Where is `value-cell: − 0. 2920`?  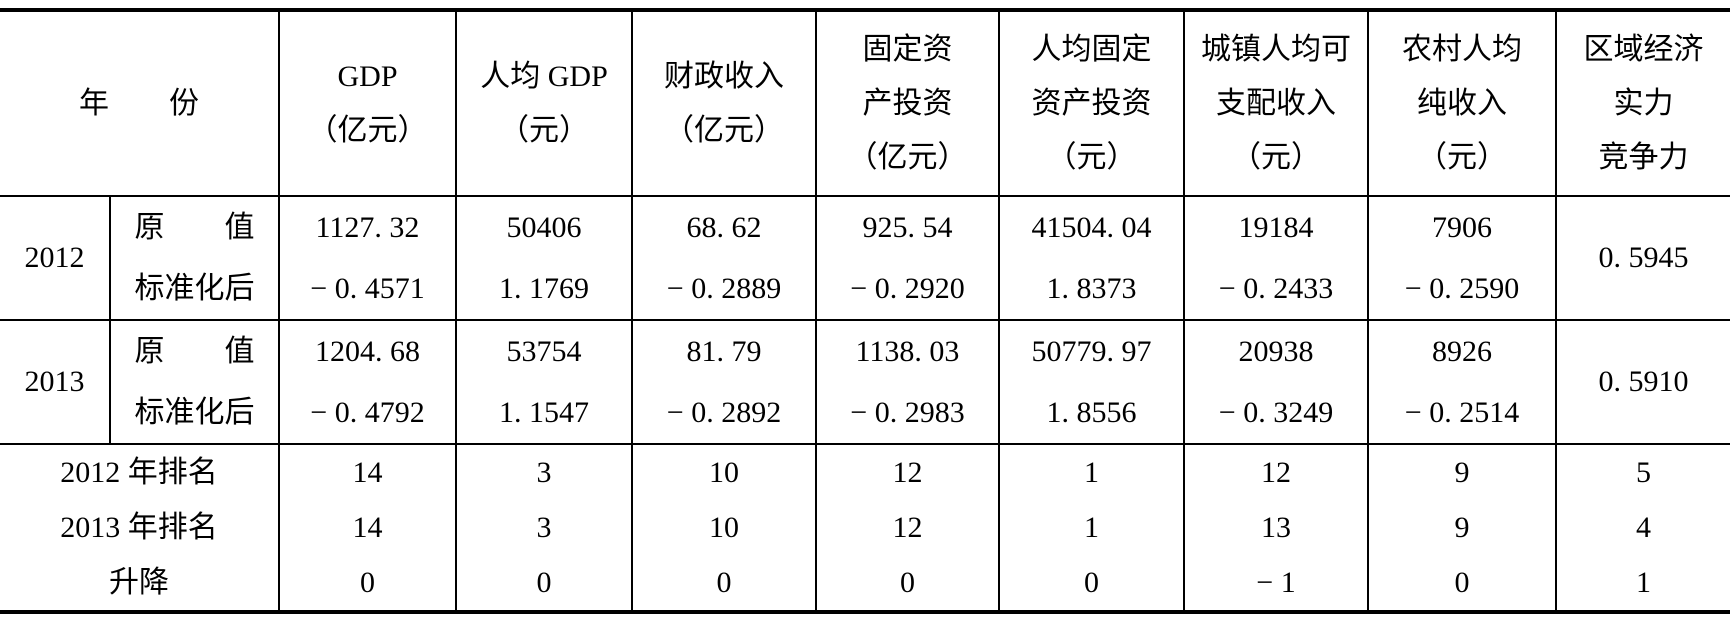 value-cell: − 0. 2920 is located at coordinates (907, 289).